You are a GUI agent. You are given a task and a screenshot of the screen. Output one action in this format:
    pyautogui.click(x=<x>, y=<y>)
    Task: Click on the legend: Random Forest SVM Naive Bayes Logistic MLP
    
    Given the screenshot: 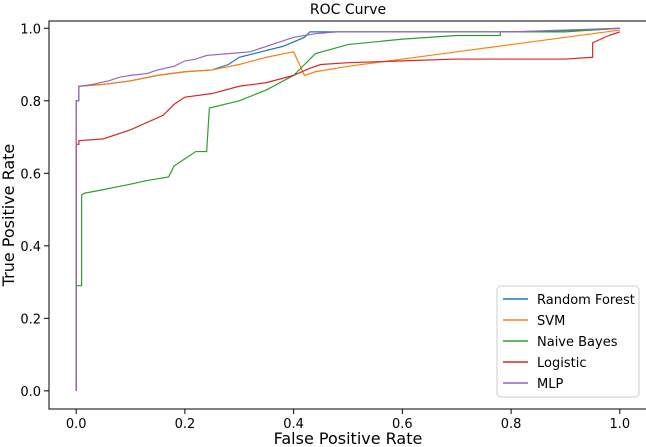 What is the action you would take?
    pyautogui.click(x=568, y=341)
    